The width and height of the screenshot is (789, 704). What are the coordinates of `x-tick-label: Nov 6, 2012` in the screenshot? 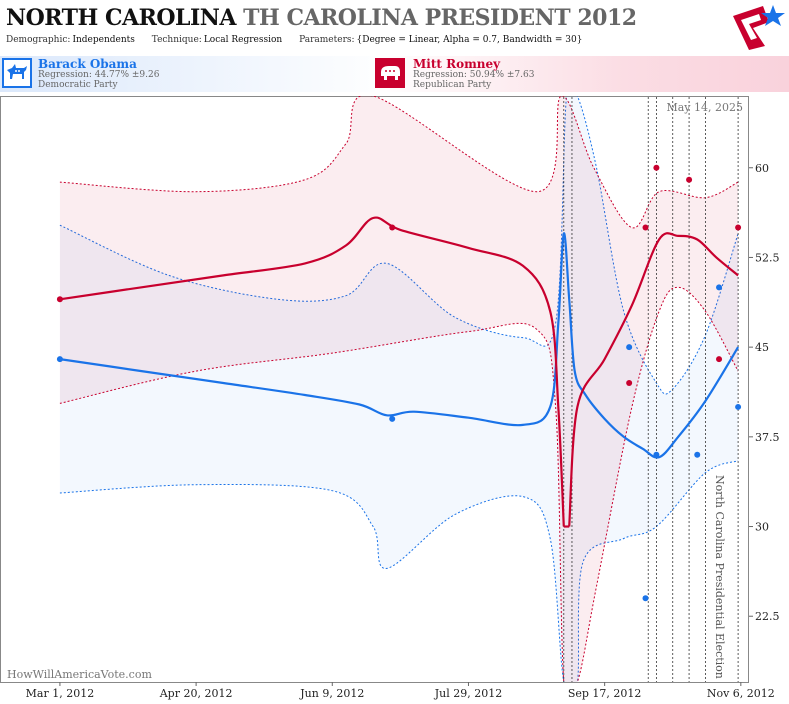 It's located at (741, 693).